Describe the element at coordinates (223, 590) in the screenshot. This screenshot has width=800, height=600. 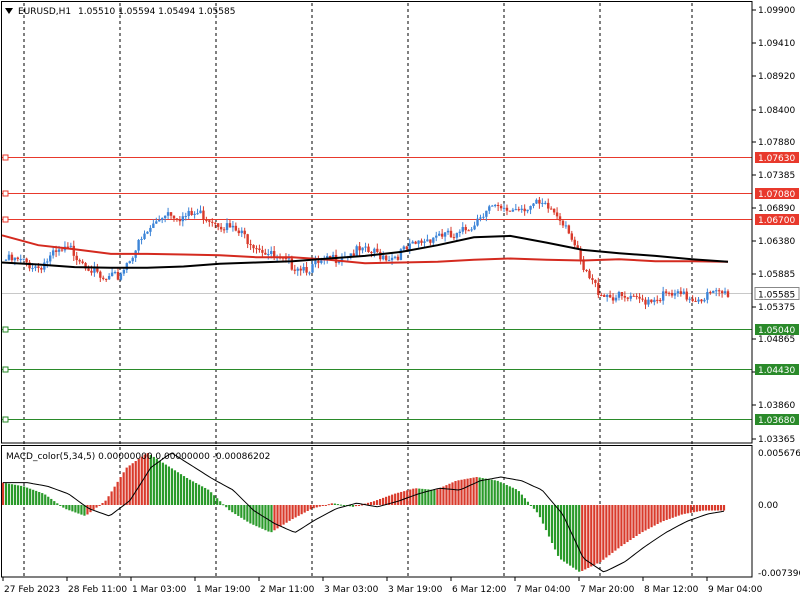
I see `time-tick-label-3: 1 Mar 19:00` at that location.